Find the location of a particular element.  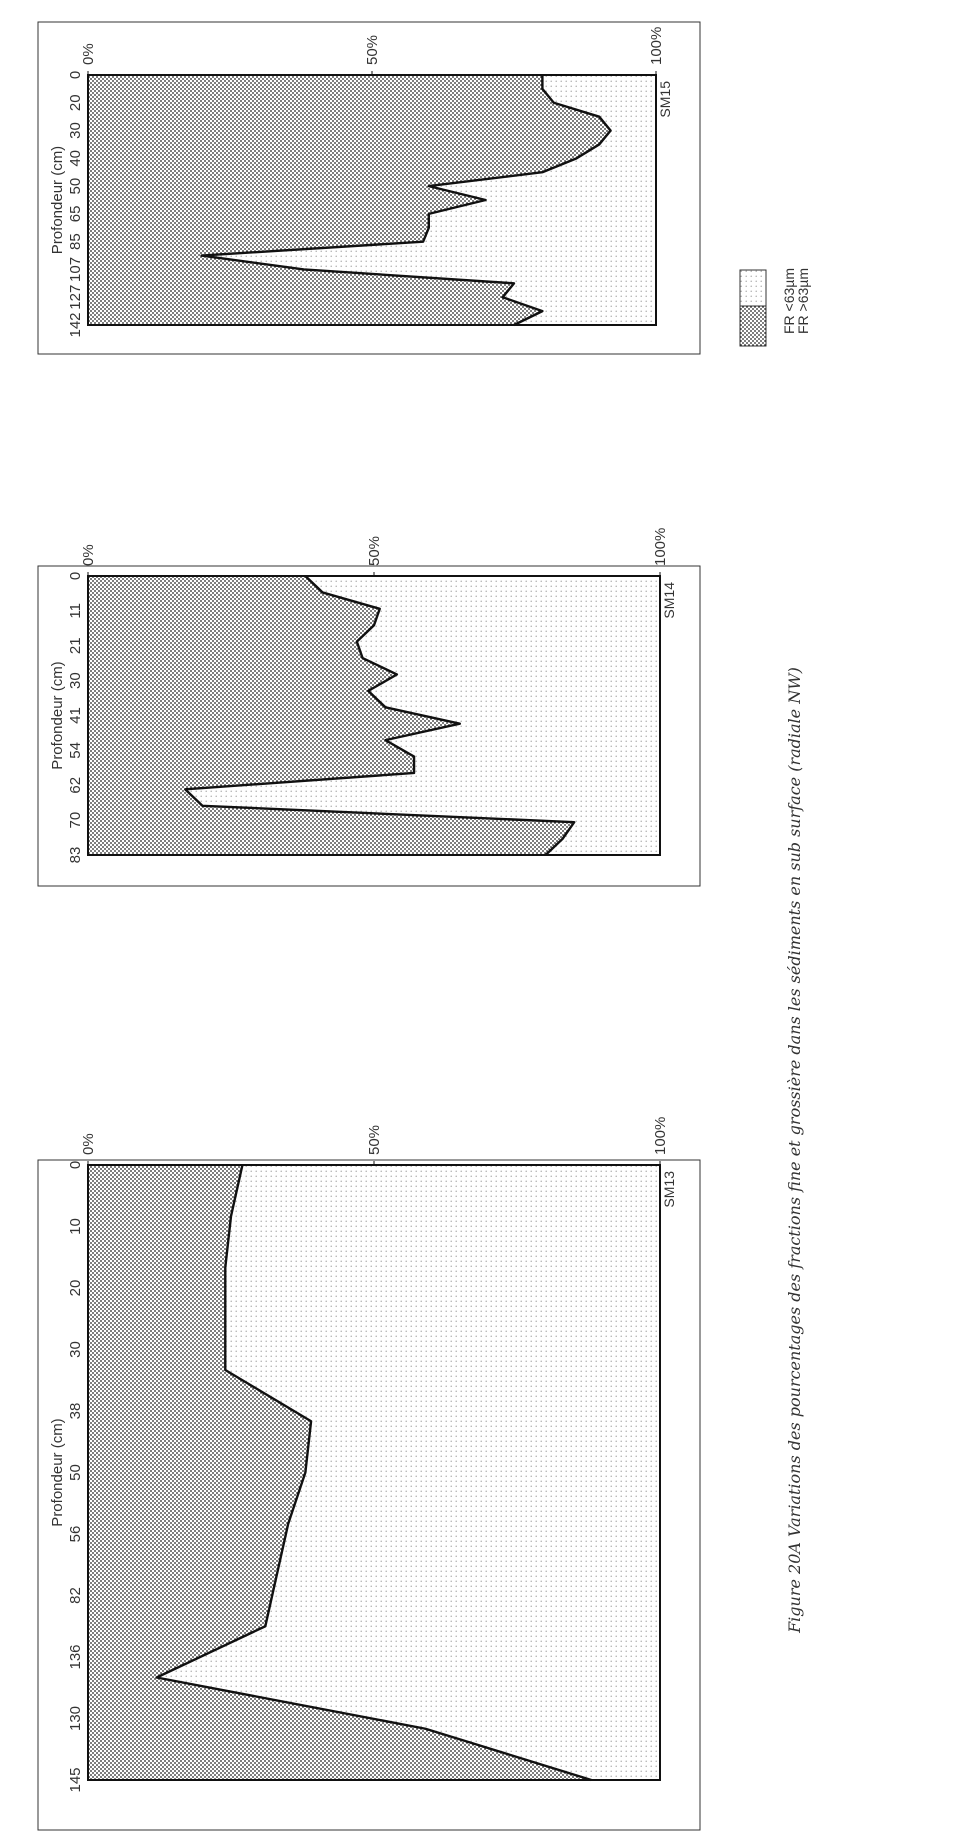

legend-swatch-coarse is located at coordinates (753, 326).